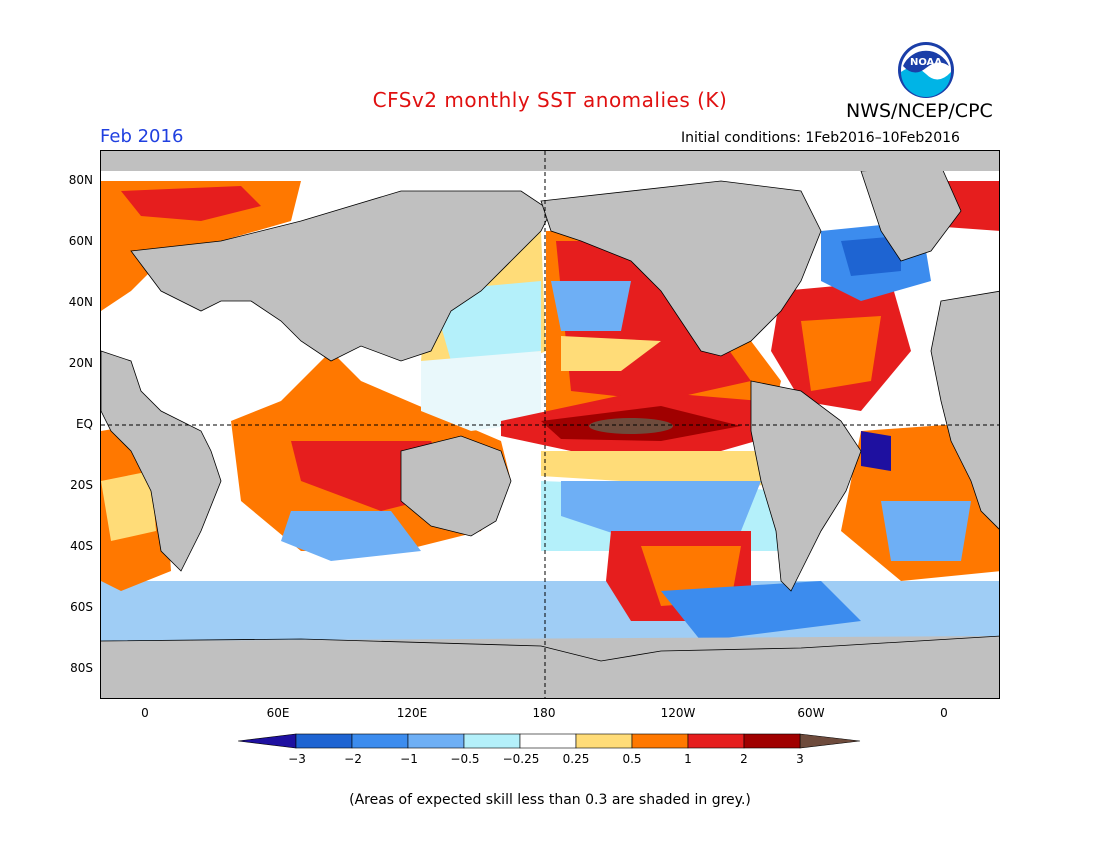  I want to click on lon-label: 180, so click(544, 713).